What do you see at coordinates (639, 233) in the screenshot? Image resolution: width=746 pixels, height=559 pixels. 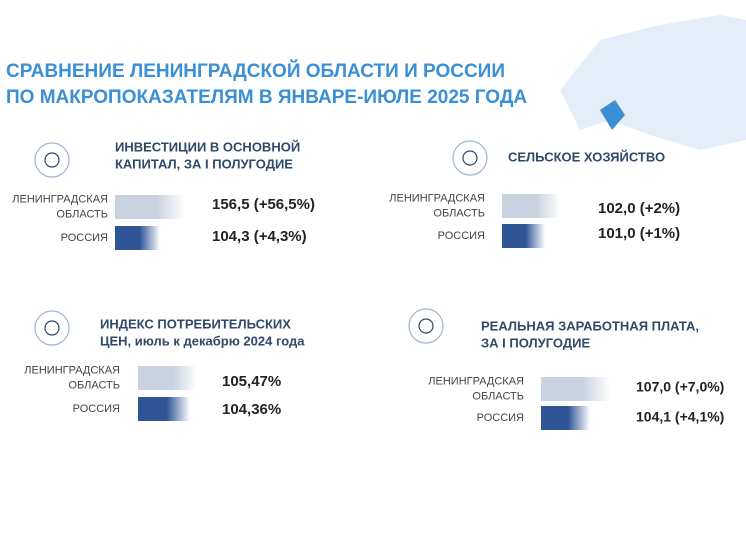 I see `row-value: 101,0 (+1%)` at bounding box center [639, 233].